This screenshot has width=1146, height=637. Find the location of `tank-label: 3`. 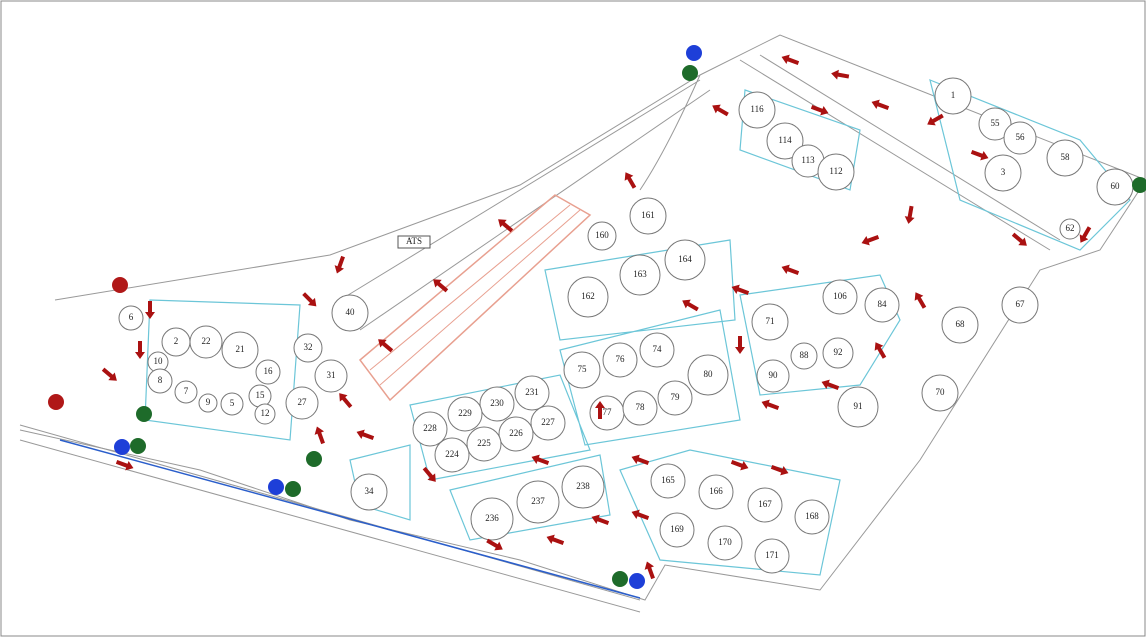

tank-label: 3 is located at coordinates (1003, 172).